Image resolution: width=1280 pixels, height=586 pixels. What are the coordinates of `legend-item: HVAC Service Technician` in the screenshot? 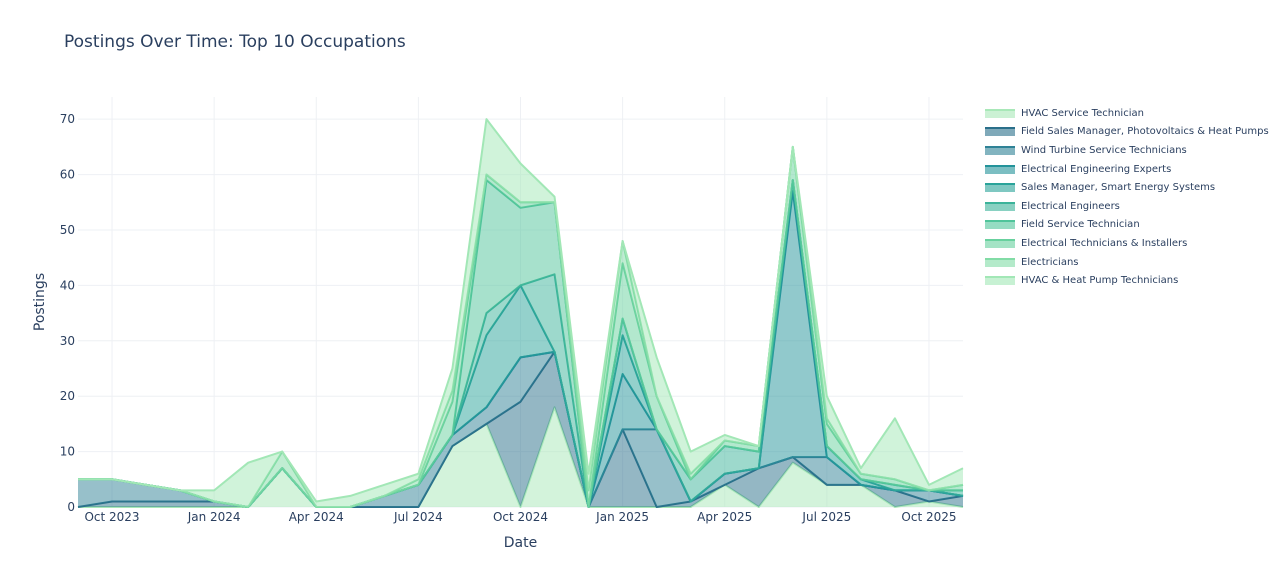 It's located at (1127, 113).